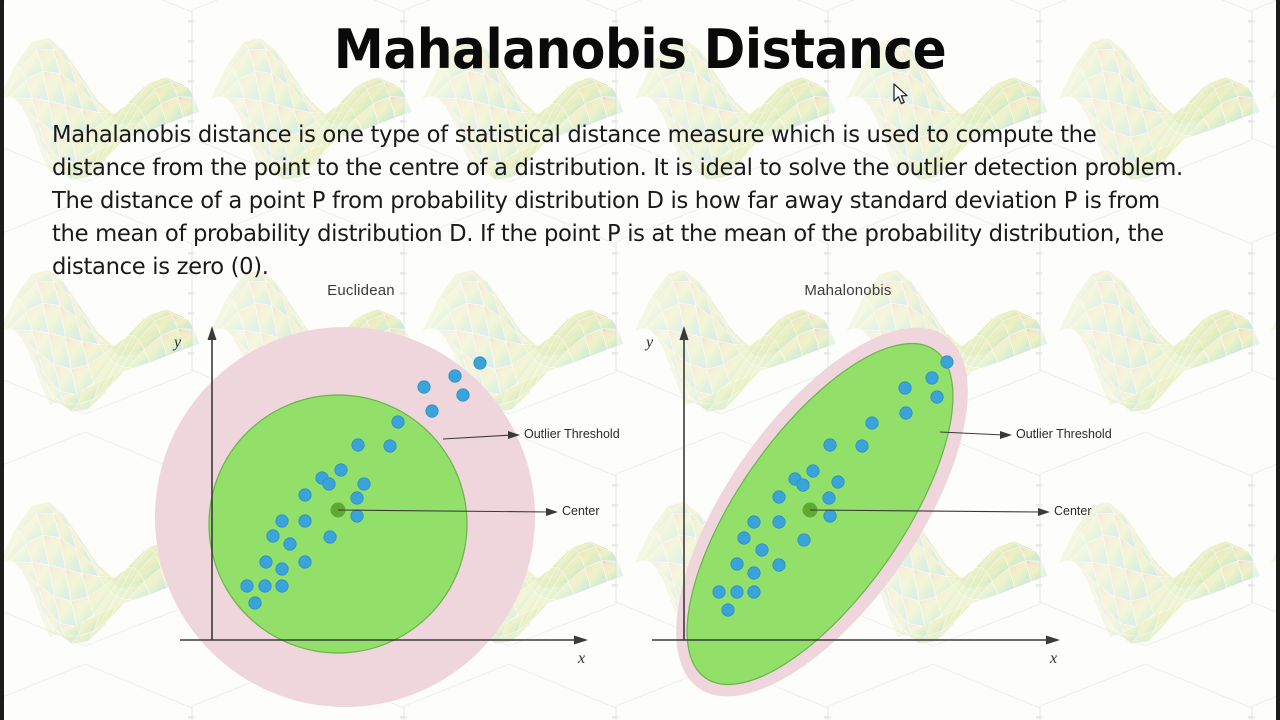 This screenshot has width=1280, height=720. Describe the element at coordinates (926, 472) in the screenshot. I see `mahalonobis-annotation-lines` at that location.